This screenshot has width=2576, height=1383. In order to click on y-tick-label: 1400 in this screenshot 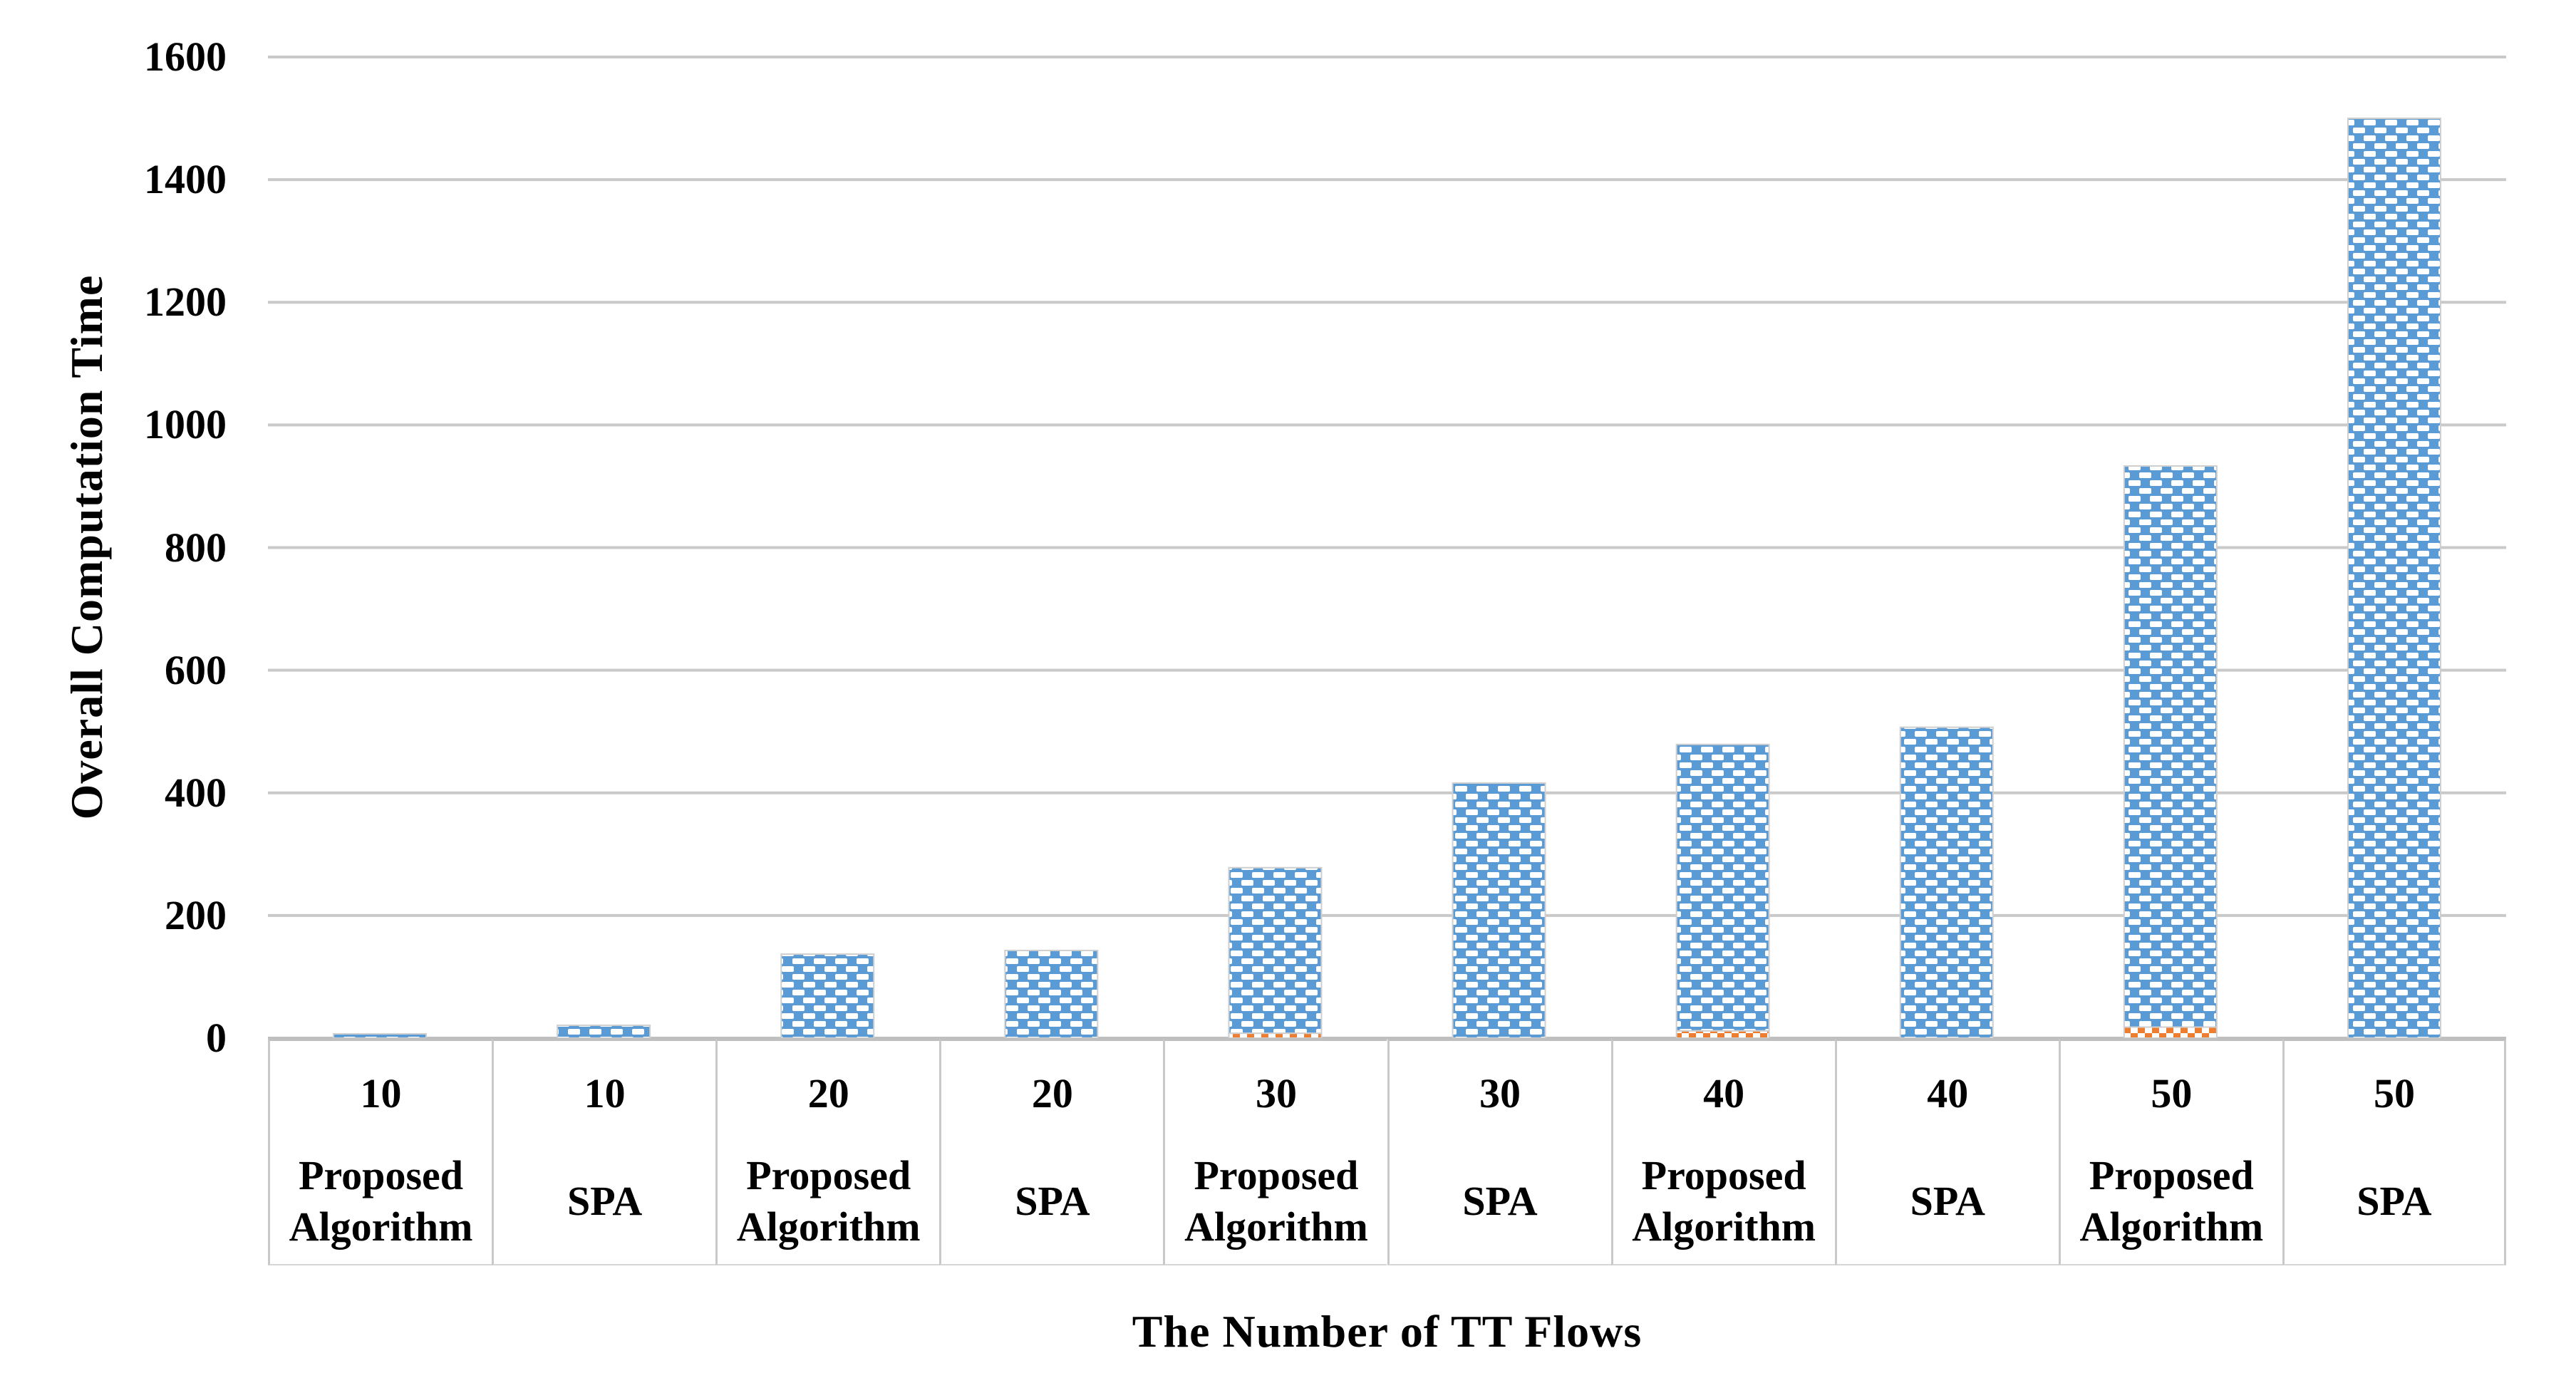, I will do `click(185, 179)`.